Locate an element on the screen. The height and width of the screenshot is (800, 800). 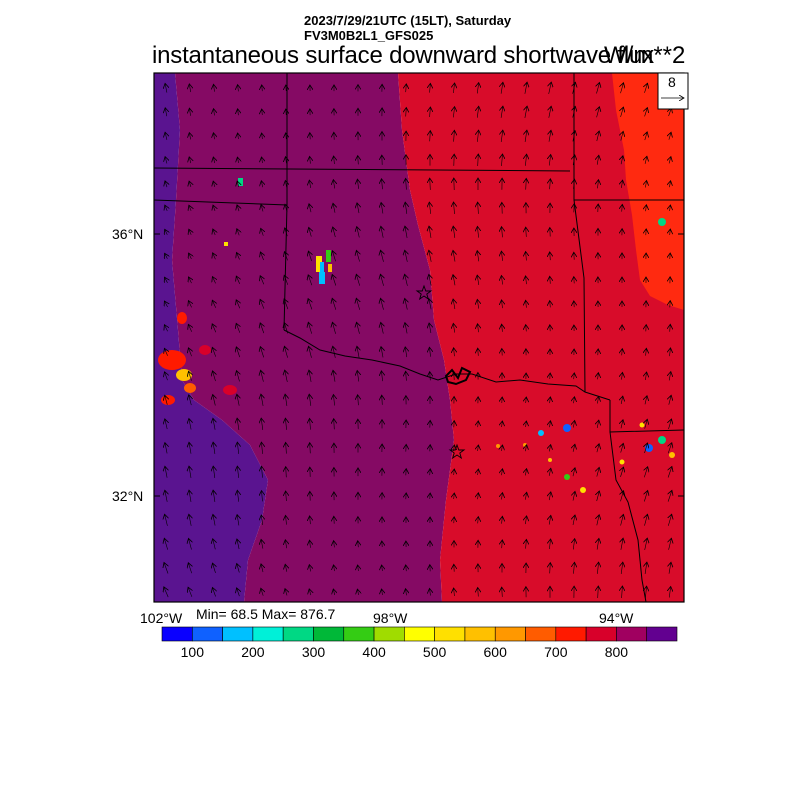
colorbar-tick-label: 400 is located at coordinates (374, 652).